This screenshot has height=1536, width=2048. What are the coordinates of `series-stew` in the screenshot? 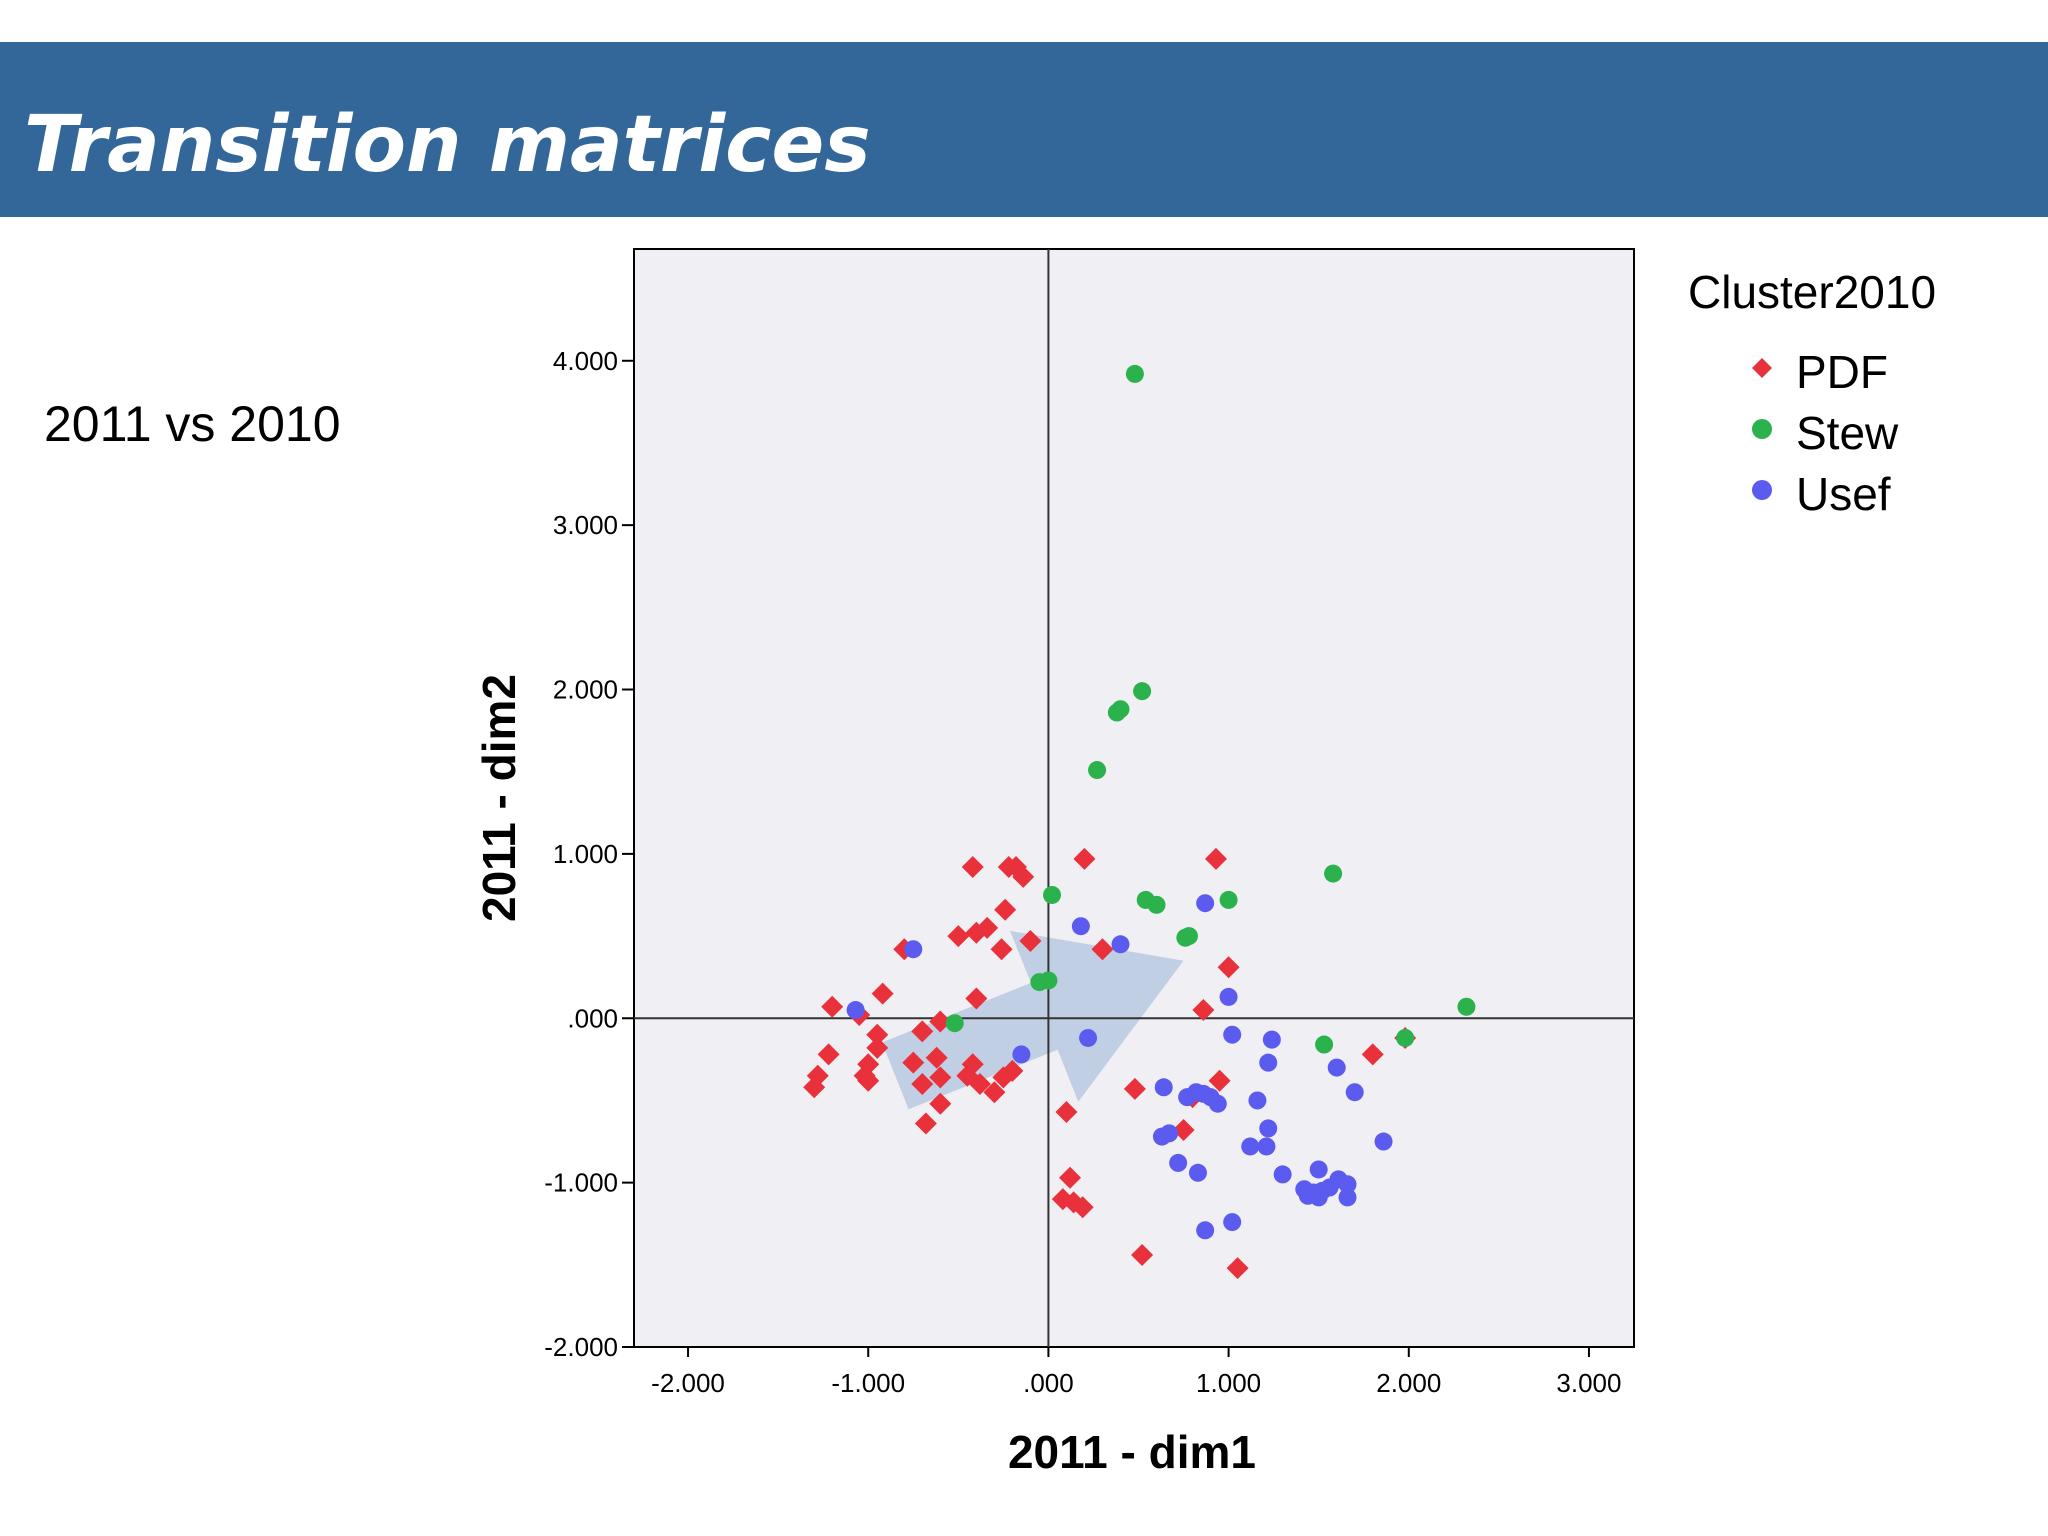 It's located at (1210, 709).